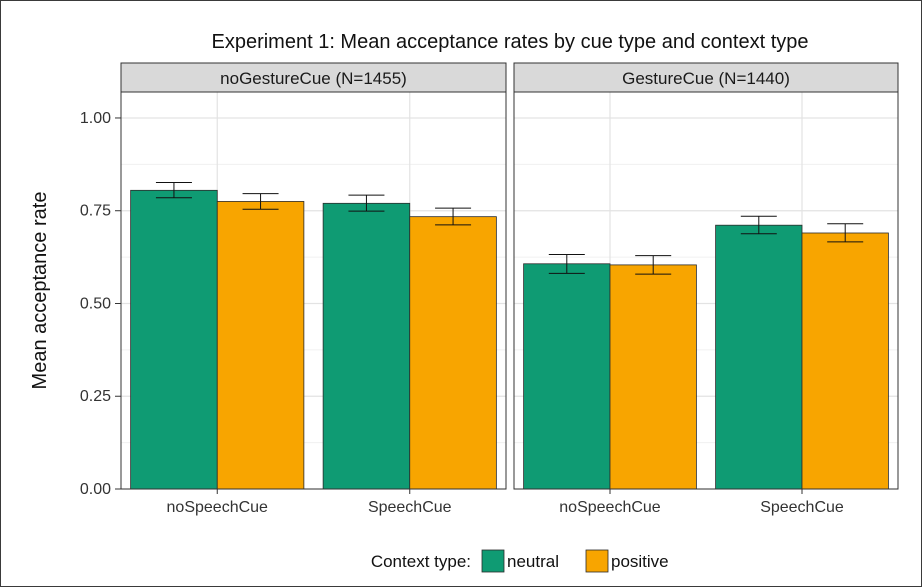 This screenshot has width=922, height=588. Describe the element at coordinates (533, 561) in the screenshot. I see `legend-label-neutral: neutral` at that location.